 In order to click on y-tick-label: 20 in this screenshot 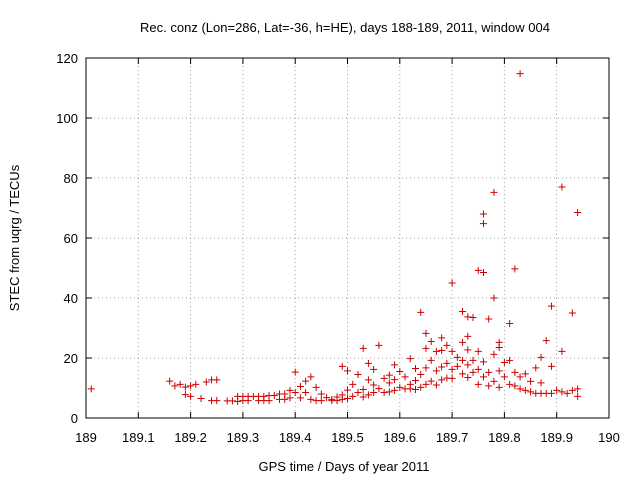, I will do `click(71, 358)`.